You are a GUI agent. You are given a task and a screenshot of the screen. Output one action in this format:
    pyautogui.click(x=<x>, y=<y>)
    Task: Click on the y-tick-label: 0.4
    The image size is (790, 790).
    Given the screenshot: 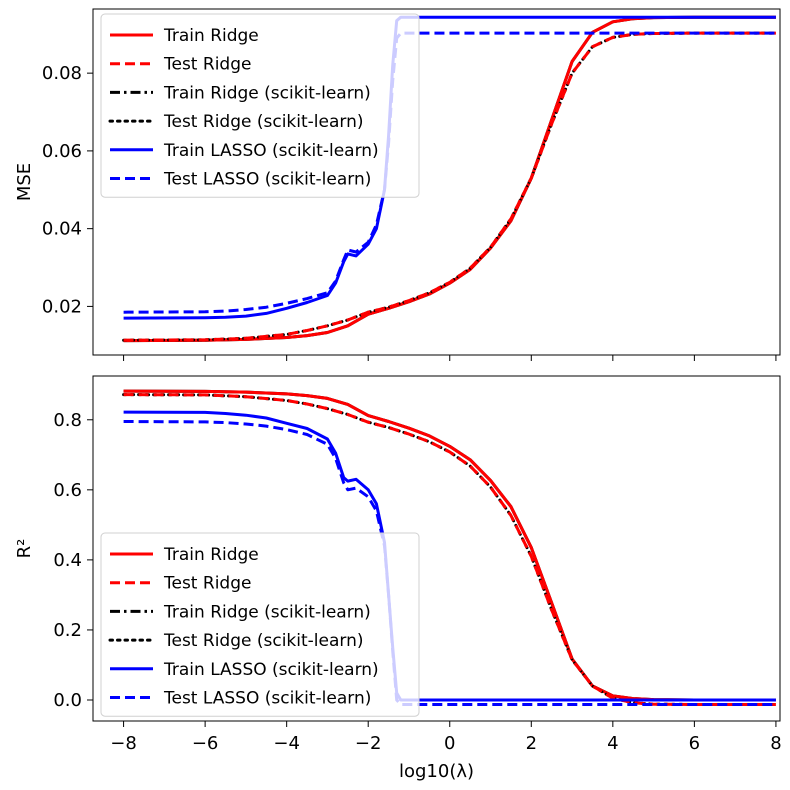 What is the action you would take?
    pyautogui.click(x=67, y=560)
    